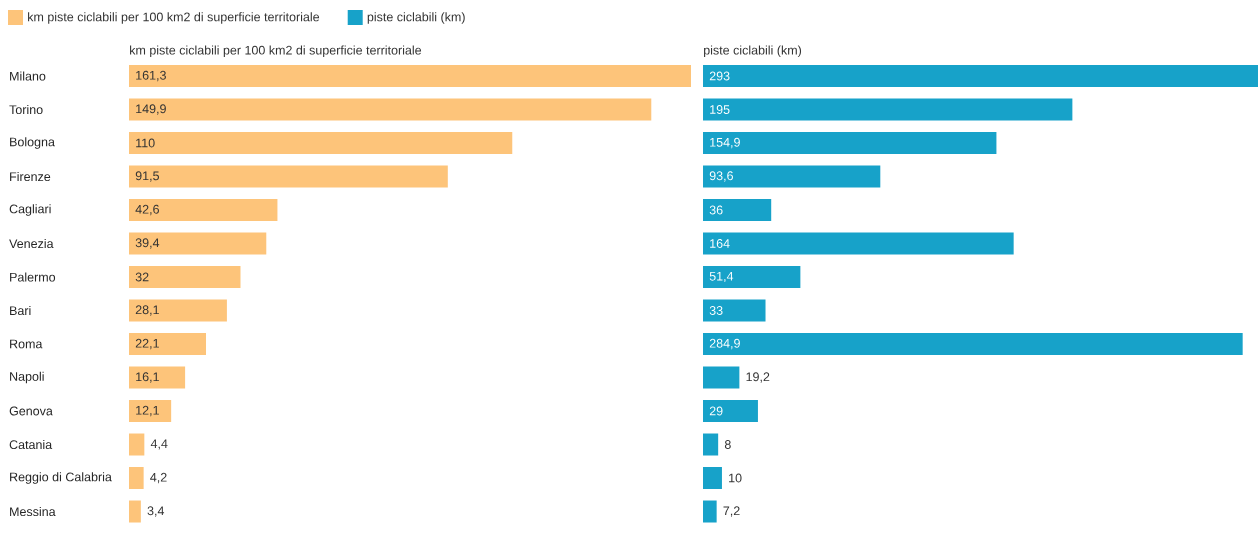 The image size is (1258, 542). I want to click on y-tick-label: Cagliari, so click(30, 210).